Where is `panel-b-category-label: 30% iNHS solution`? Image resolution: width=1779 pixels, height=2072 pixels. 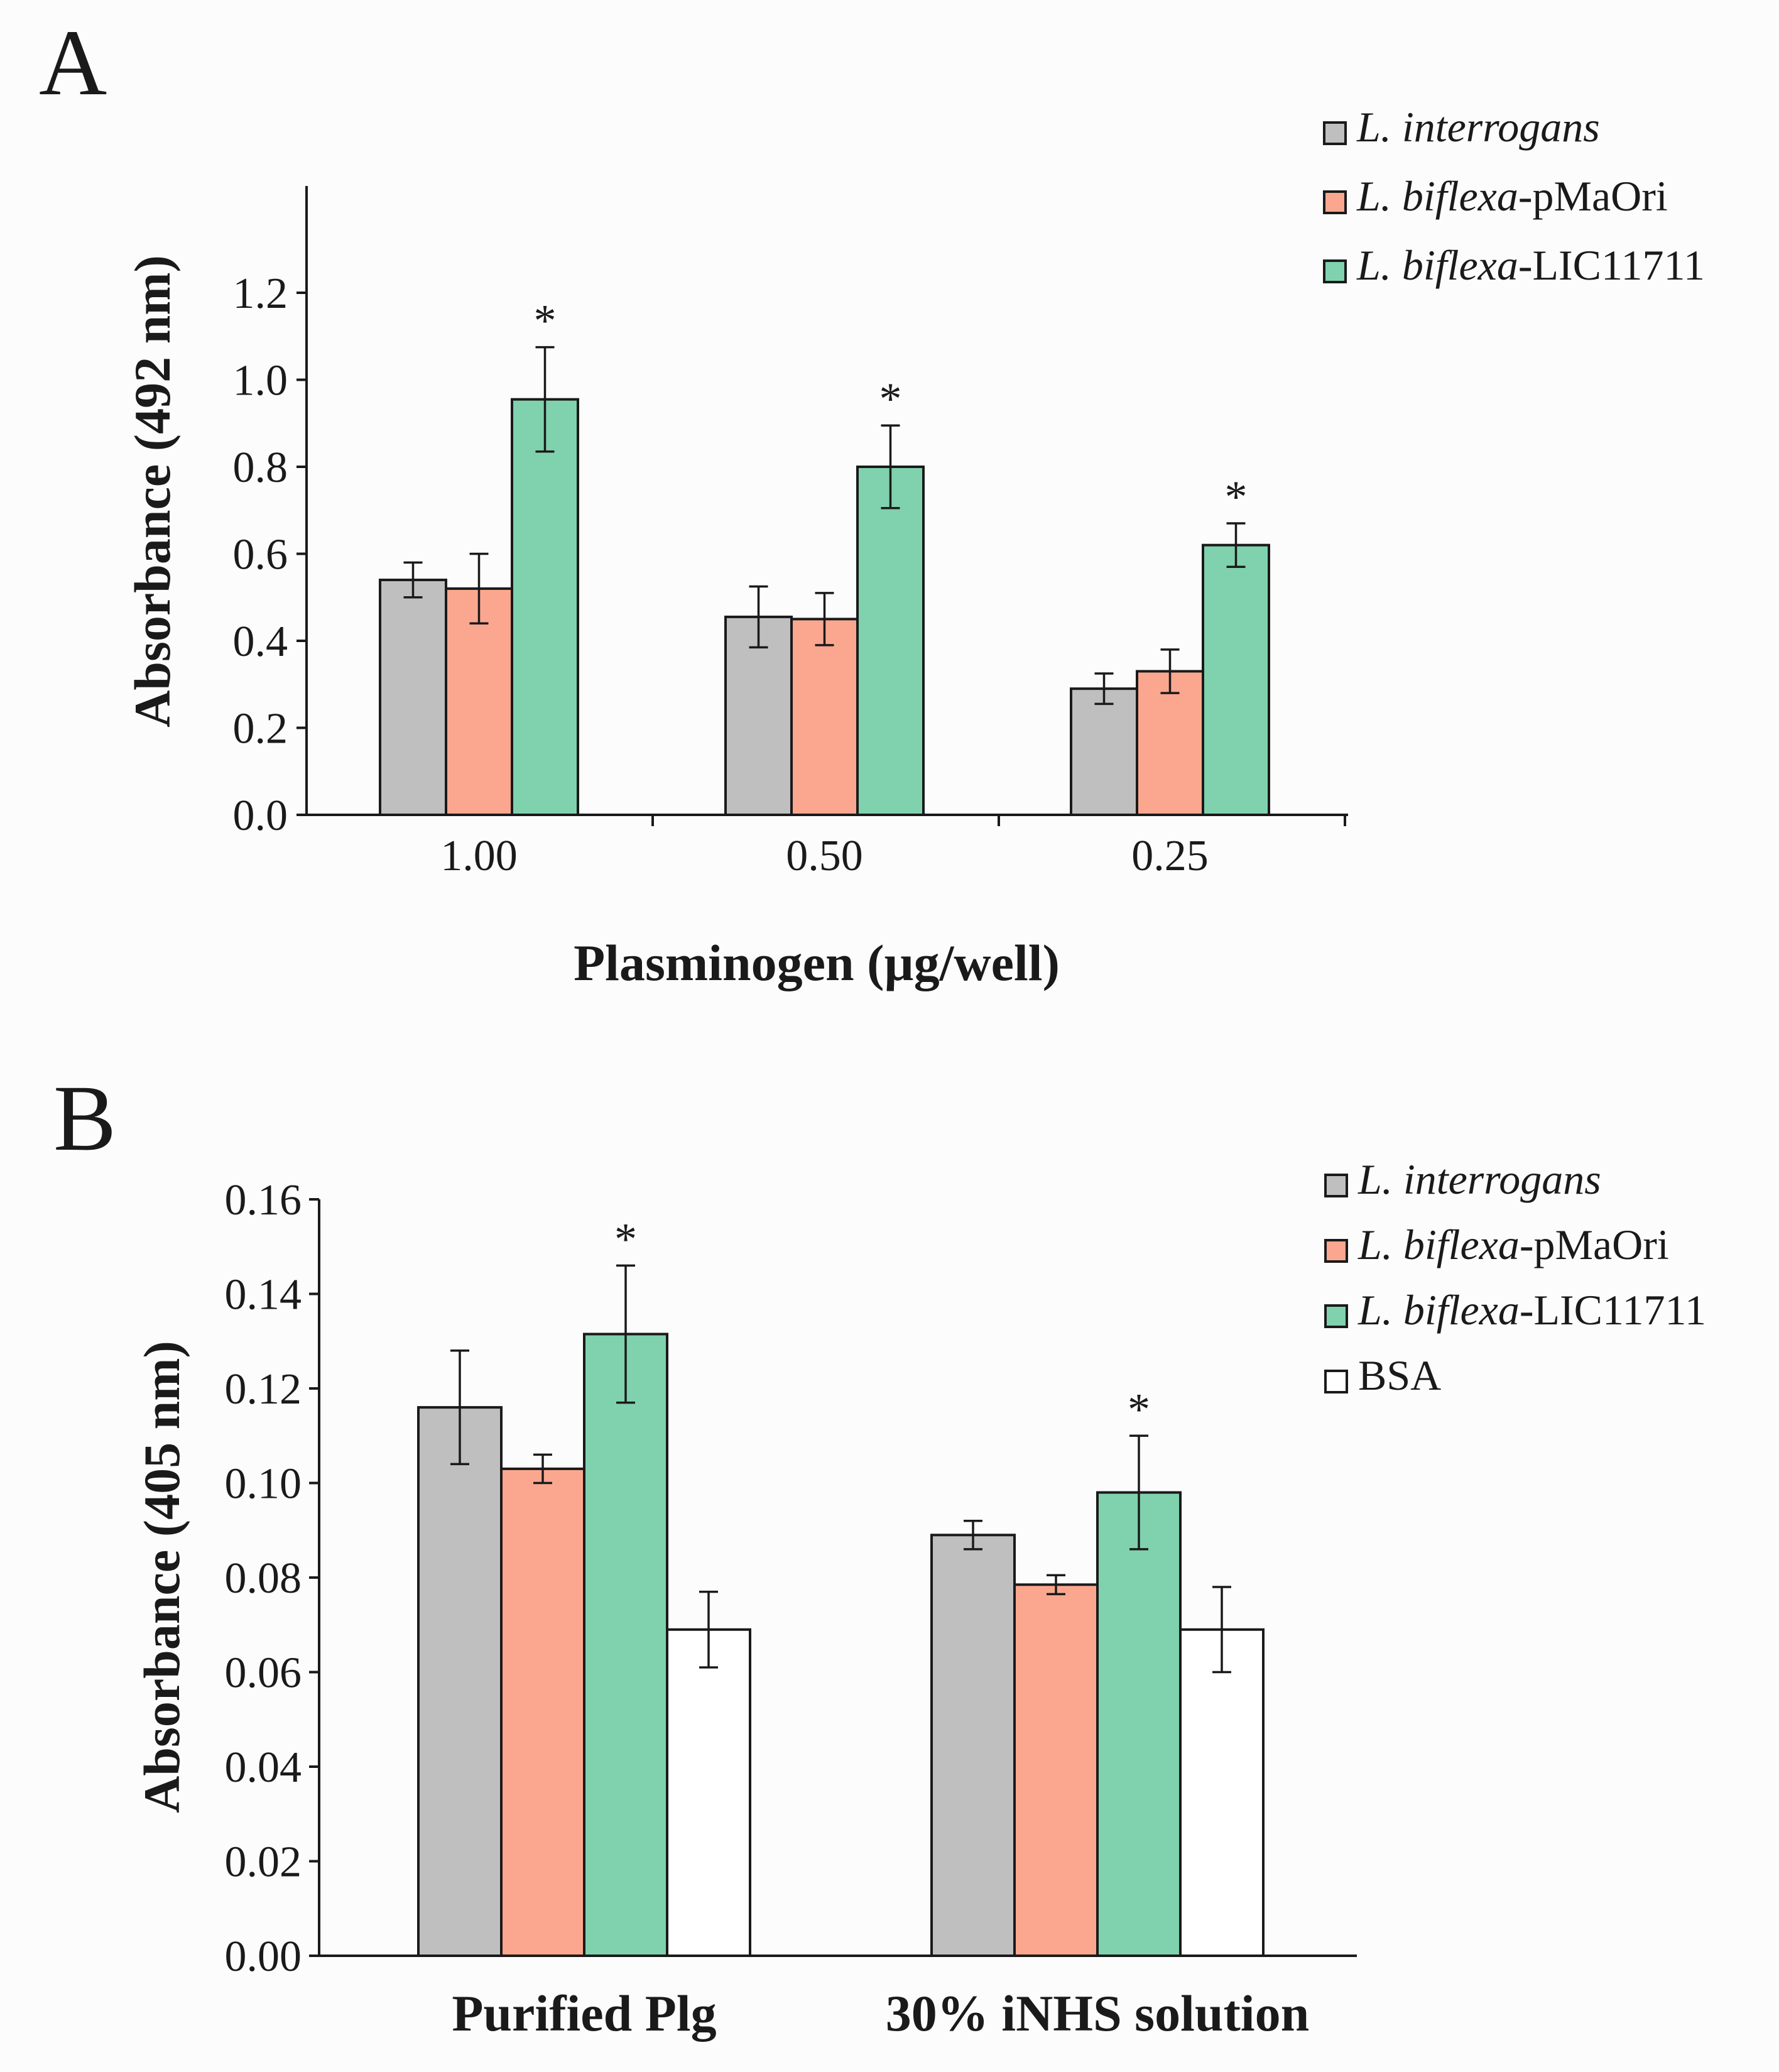
panel-b-category-label: 30% iNHS solution is located at coordinates (1098, 2014).